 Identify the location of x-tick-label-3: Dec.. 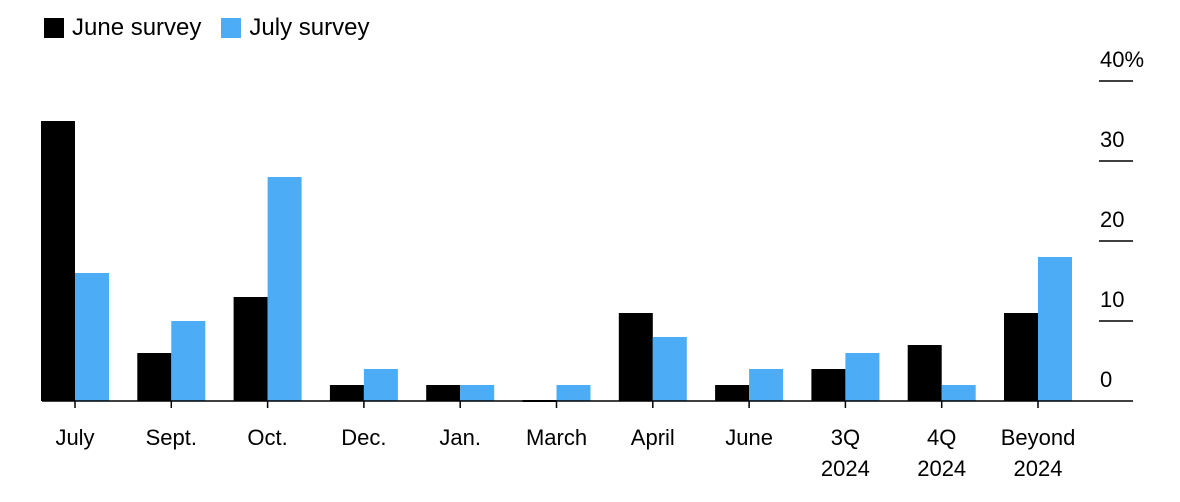
(363, 437).